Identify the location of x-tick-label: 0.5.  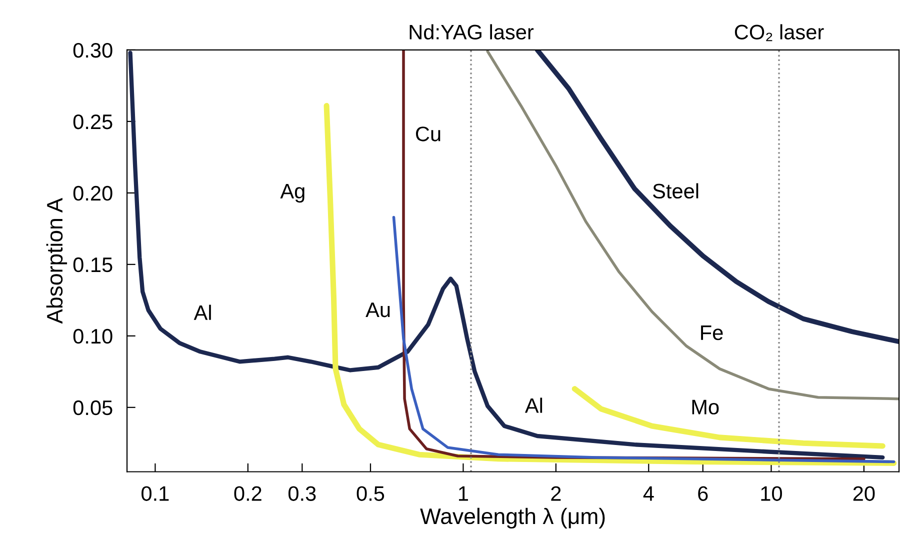
(370, 493).